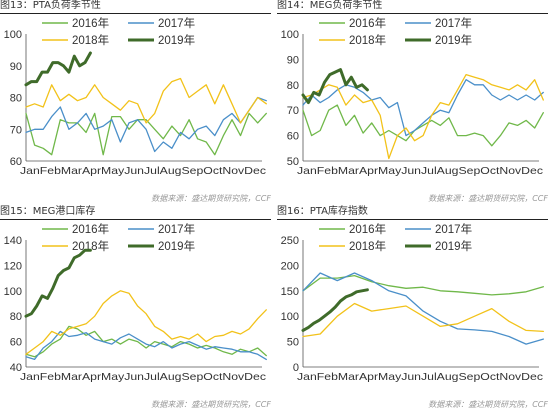 The height and width of the screenshot is (412, 554). I want to click on chart-title: 图16：PTA库存指数, so click(322, 211).